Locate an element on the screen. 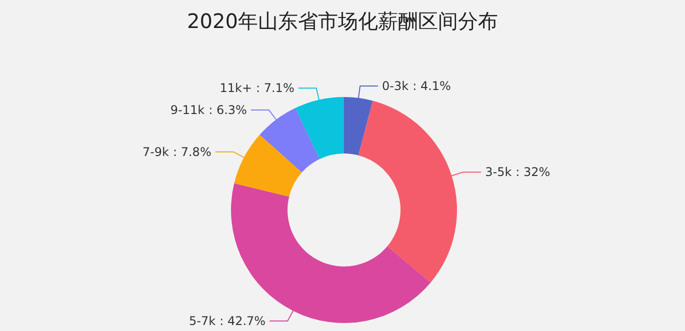 Image resolution: width=685 pixels, height=331 pixels. data-label: : 42.7% is located at coordinates (243, 321).